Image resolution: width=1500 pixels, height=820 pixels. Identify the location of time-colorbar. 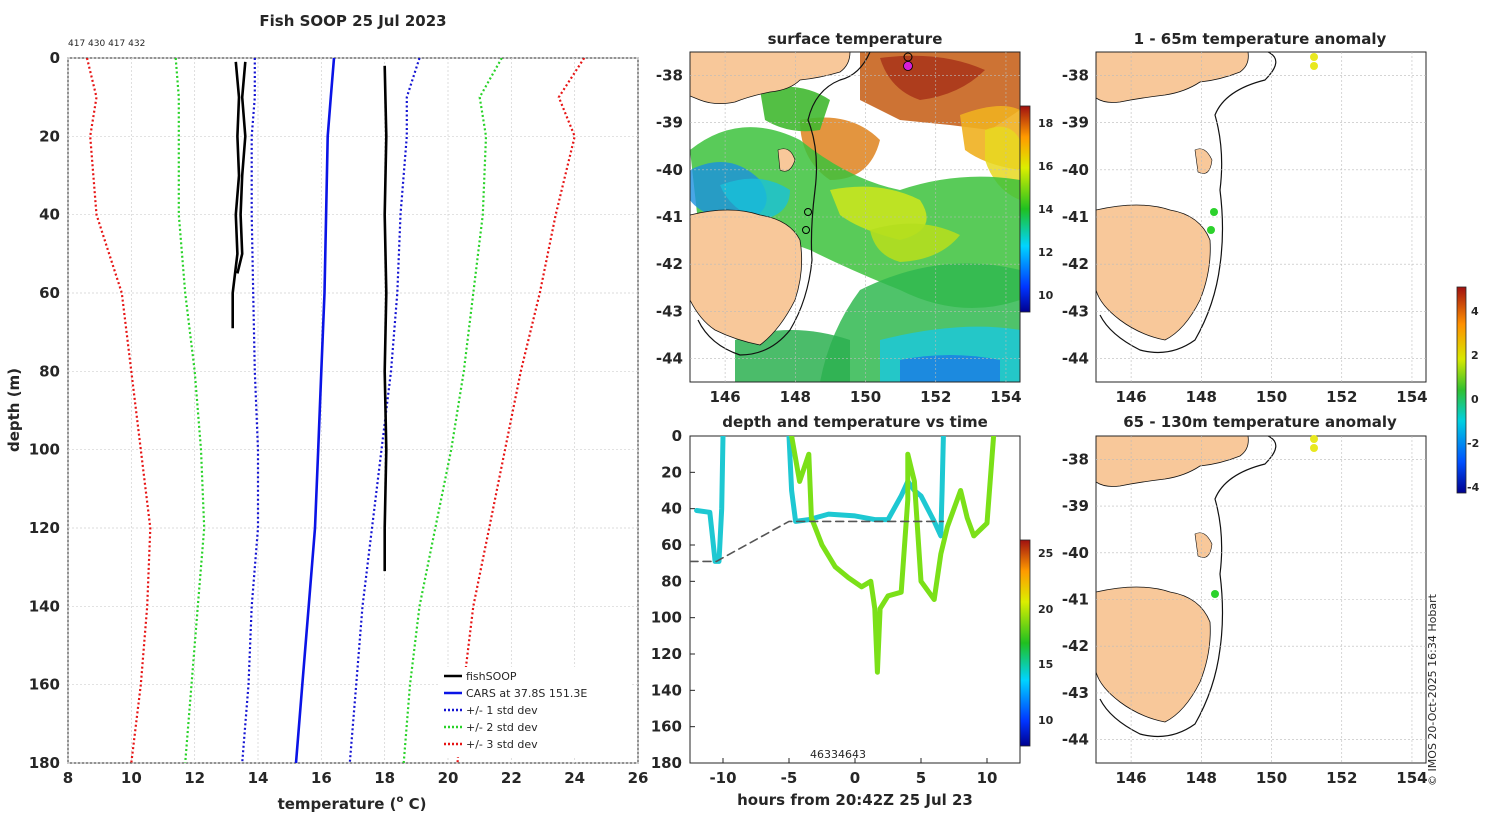
(1025, 643).